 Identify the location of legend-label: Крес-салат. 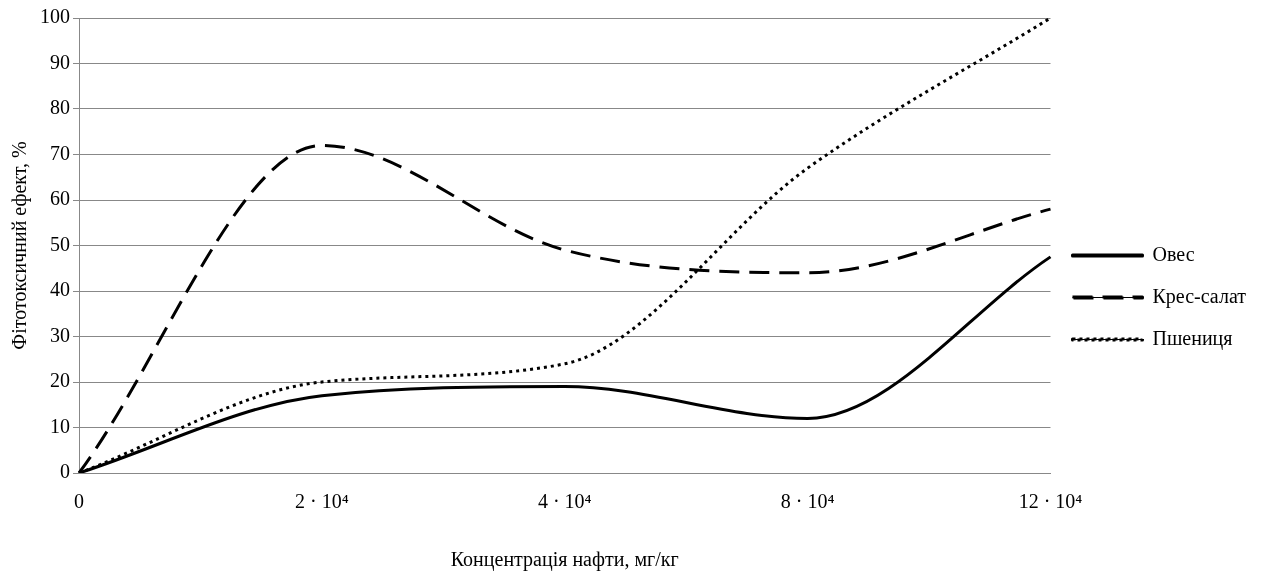
(1199, 296).